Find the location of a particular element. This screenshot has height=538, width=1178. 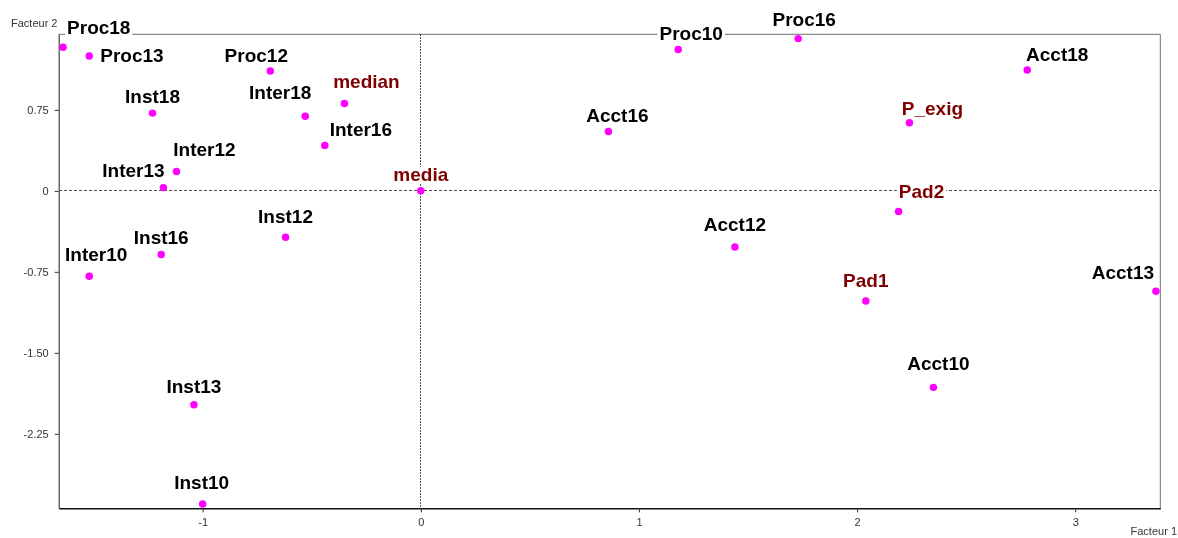

annotation: Inter16 is located at coordinates (360, 129).